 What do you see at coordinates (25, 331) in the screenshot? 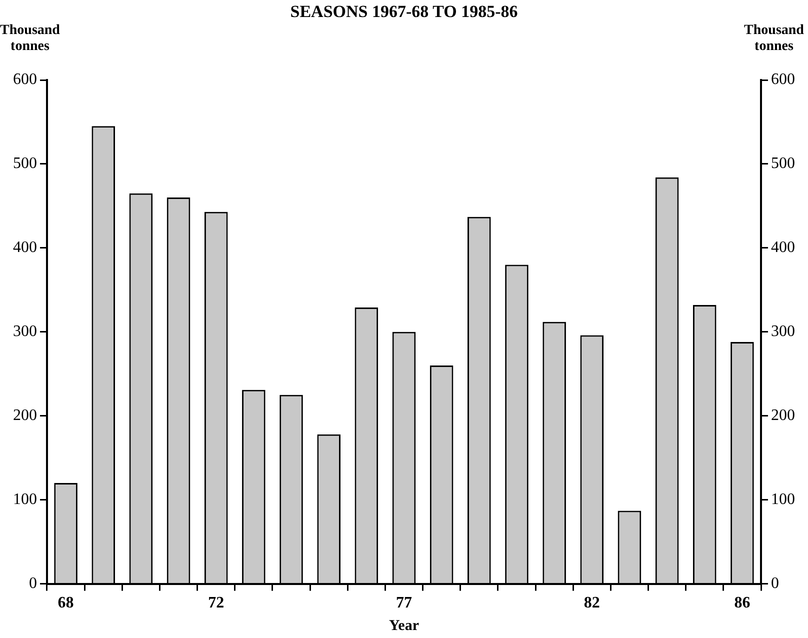
I see `y-tick-label: 300` at bounding box center [25, 331].